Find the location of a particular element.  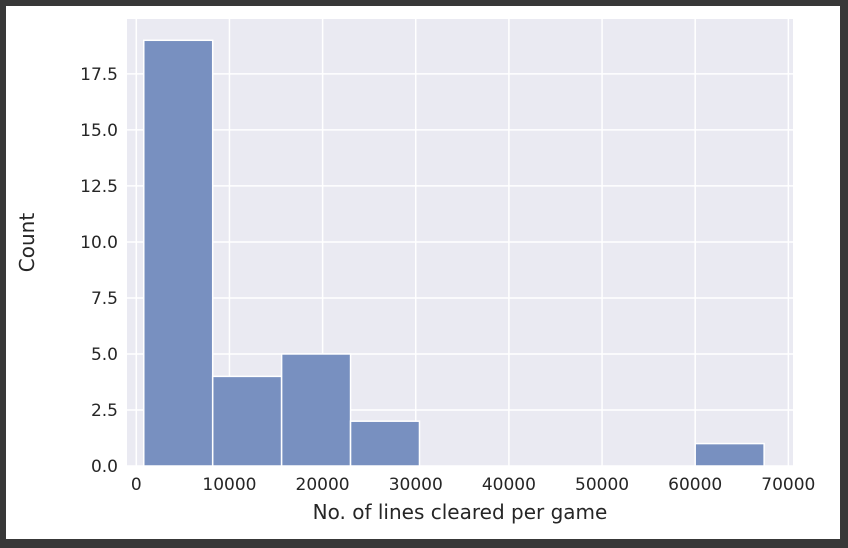

x-tick-label: 40000 is located at coordinates (509, 485).